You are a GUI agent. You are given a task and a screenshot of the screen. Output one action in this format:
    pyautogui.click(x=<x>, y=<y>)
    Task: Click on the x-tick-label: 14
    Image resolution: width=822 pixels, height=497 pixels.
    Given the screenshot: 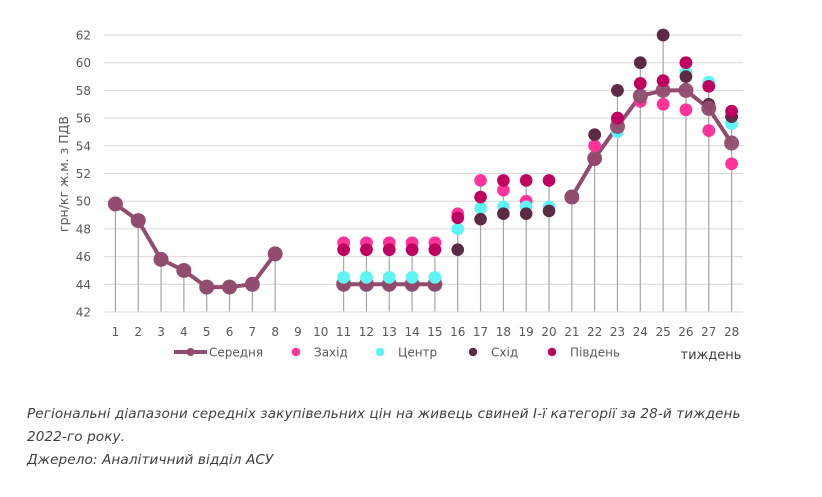 What is the action you would take?
    pyautogui.click(x=411, y=332)
    